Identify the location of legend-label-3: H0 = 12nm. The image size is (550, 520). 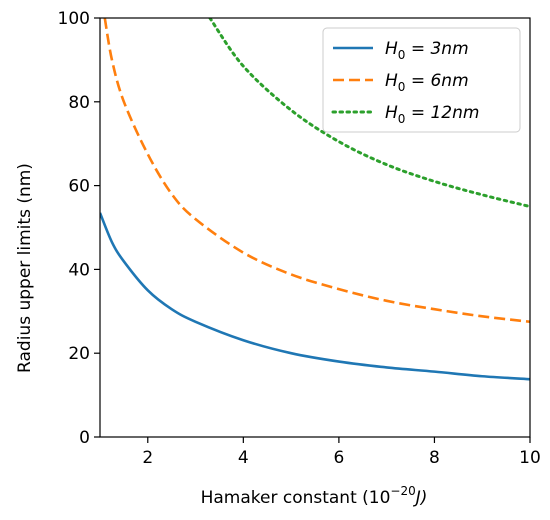
(432, 114).